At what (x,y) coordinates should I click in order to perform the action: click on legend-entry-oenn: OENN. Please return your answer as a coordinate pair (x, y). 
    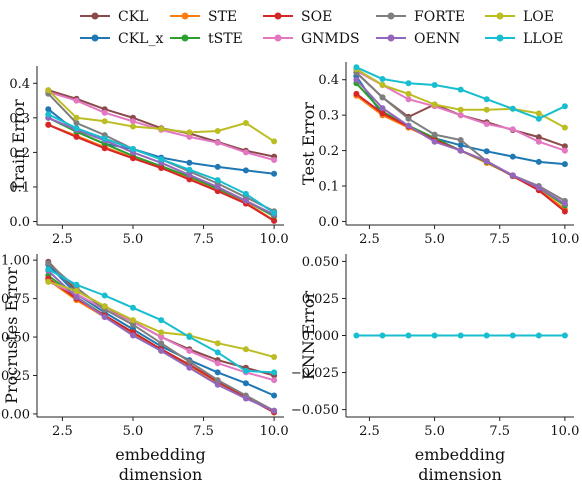
    Looking at the image, I should click on (418, 39).